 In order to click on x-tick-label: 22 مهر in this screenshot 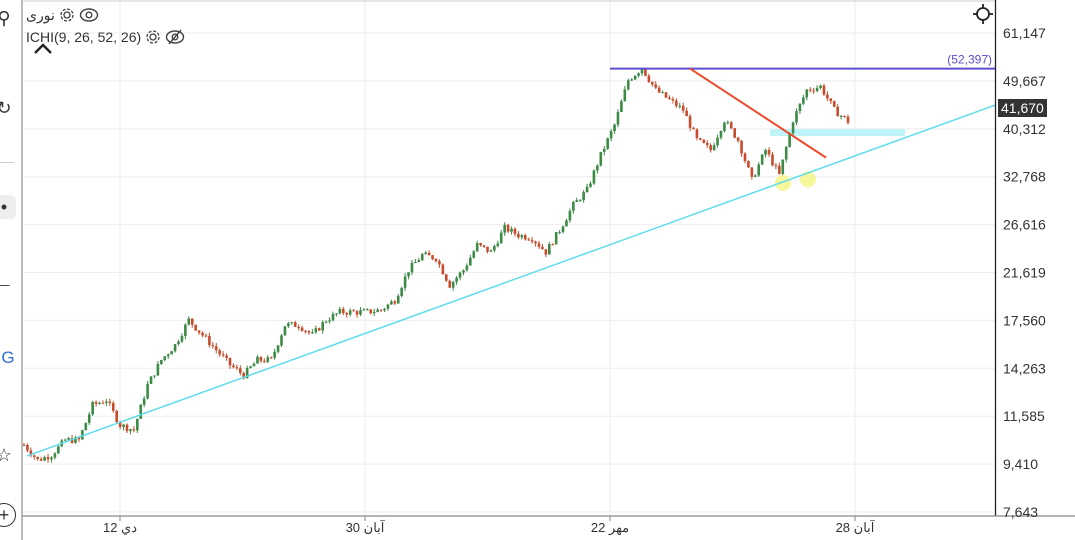, I will do `click(610, 528)`.